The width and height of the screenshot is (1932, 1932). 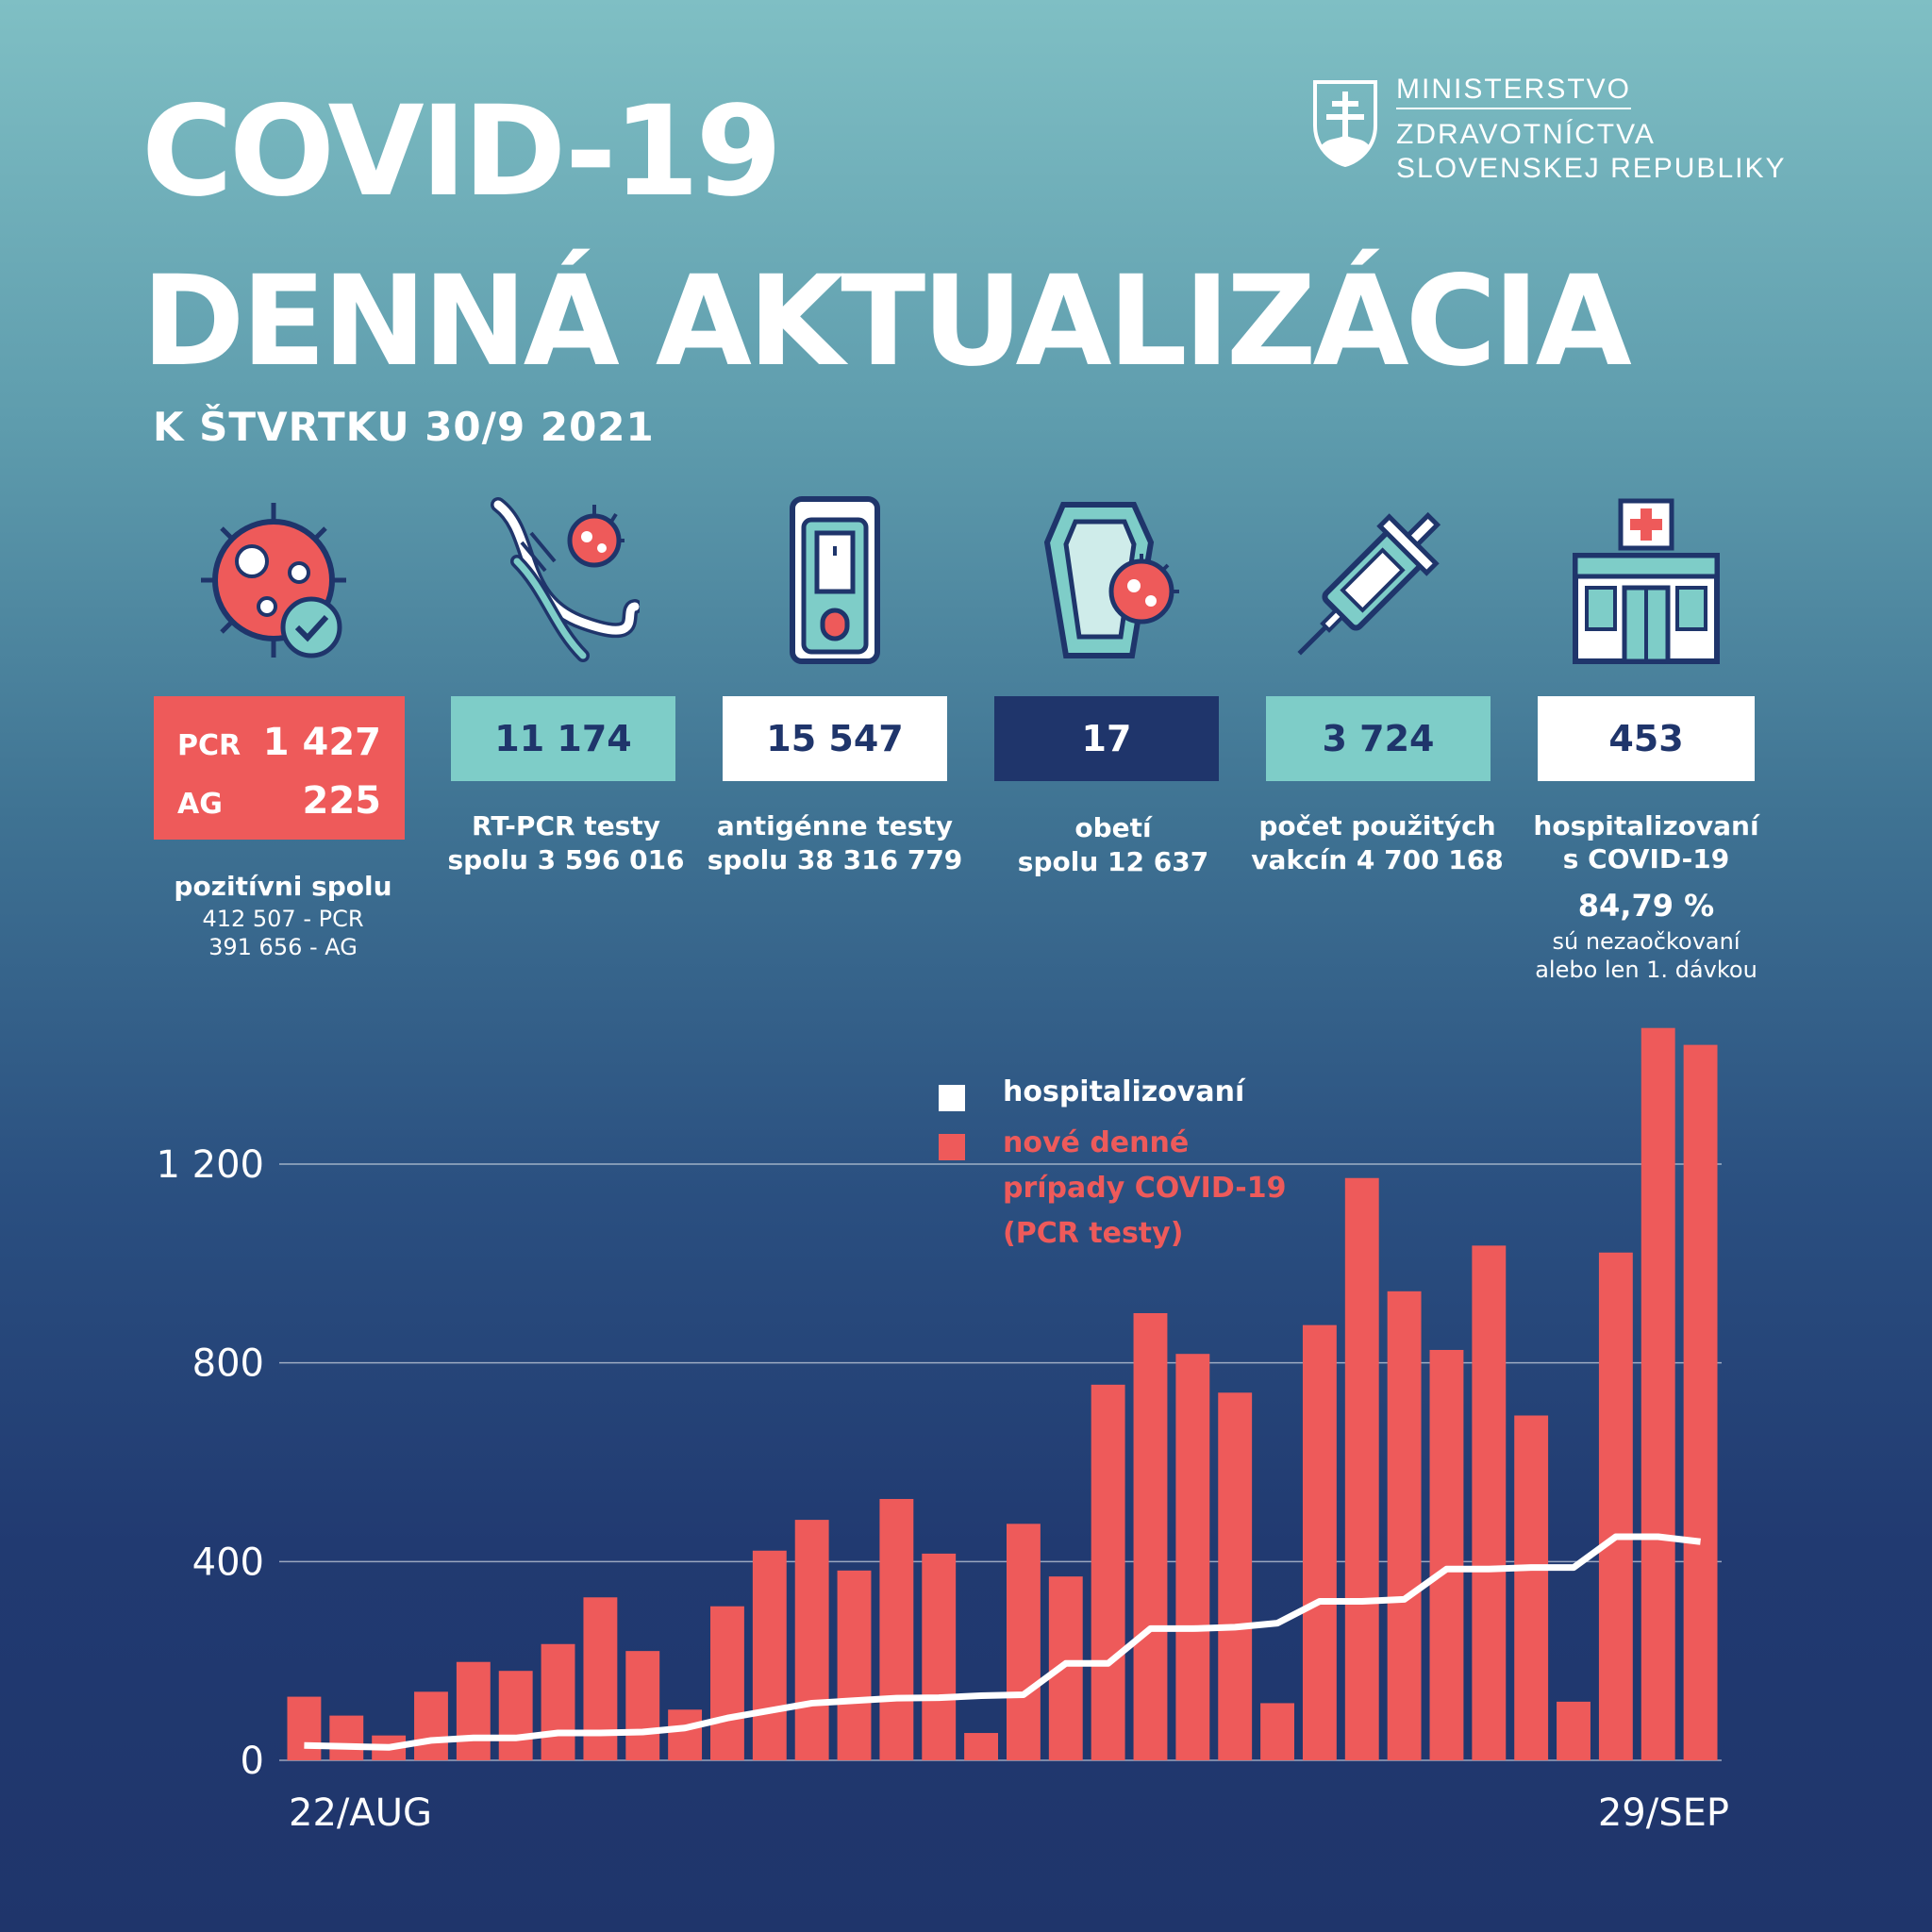 I want to click on deaths-caption-1: obetí, so click(x=1113, y=828).